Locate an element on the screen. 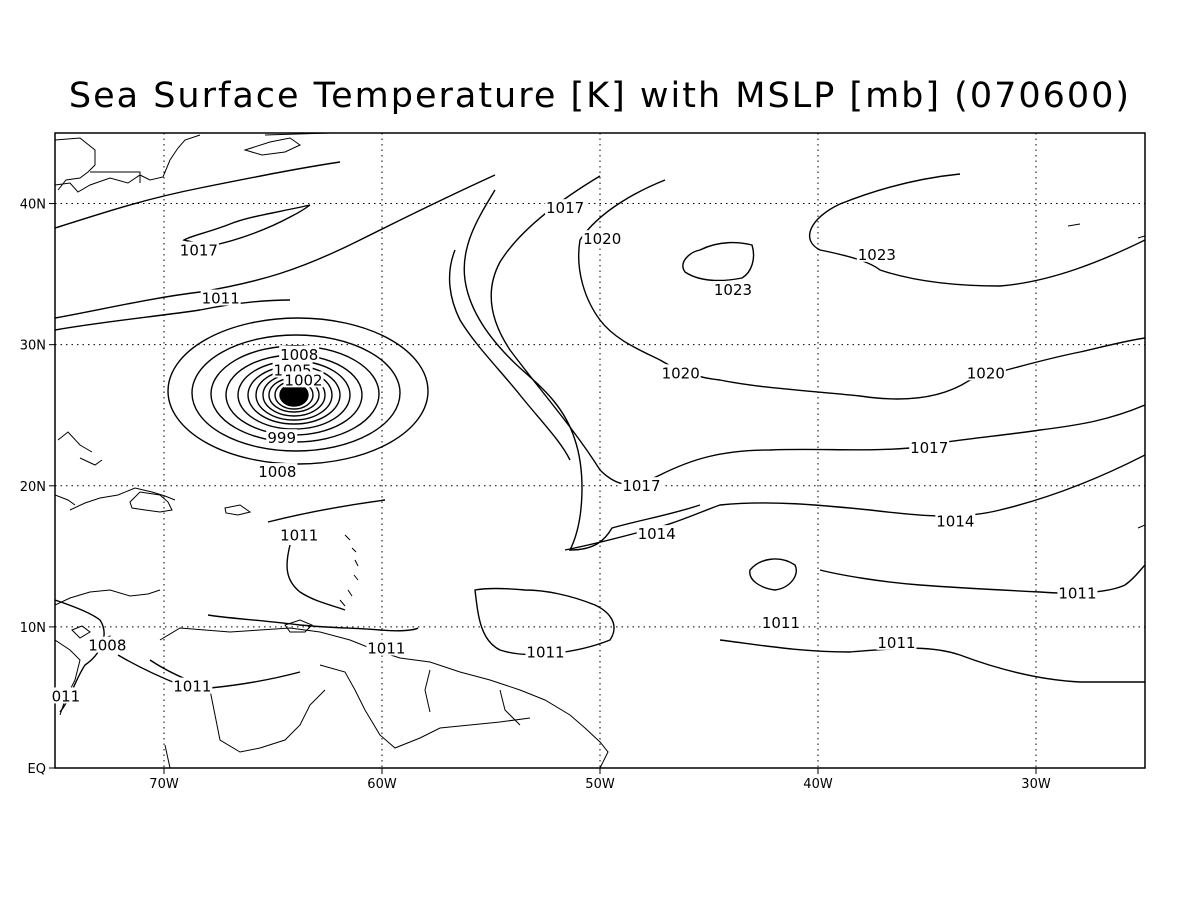 This screenshot has width=1200, height=900. lesser-antilles is located at coordinates (349, 570).